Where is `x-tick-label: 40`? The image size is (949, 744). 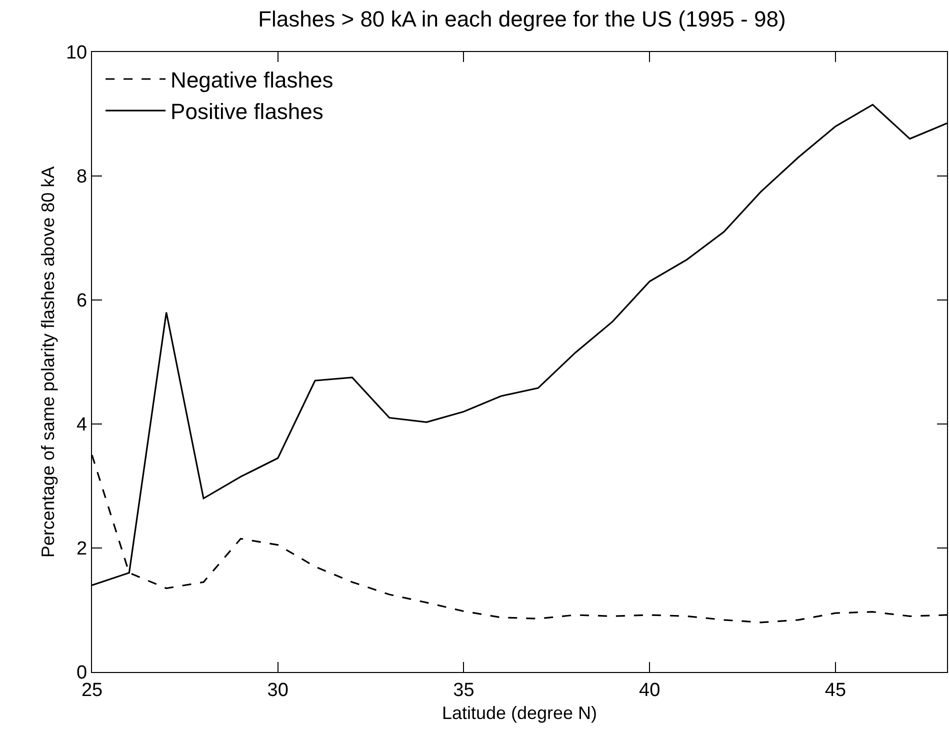 x-tick-label: 40 is located at coordinates (649, 690).